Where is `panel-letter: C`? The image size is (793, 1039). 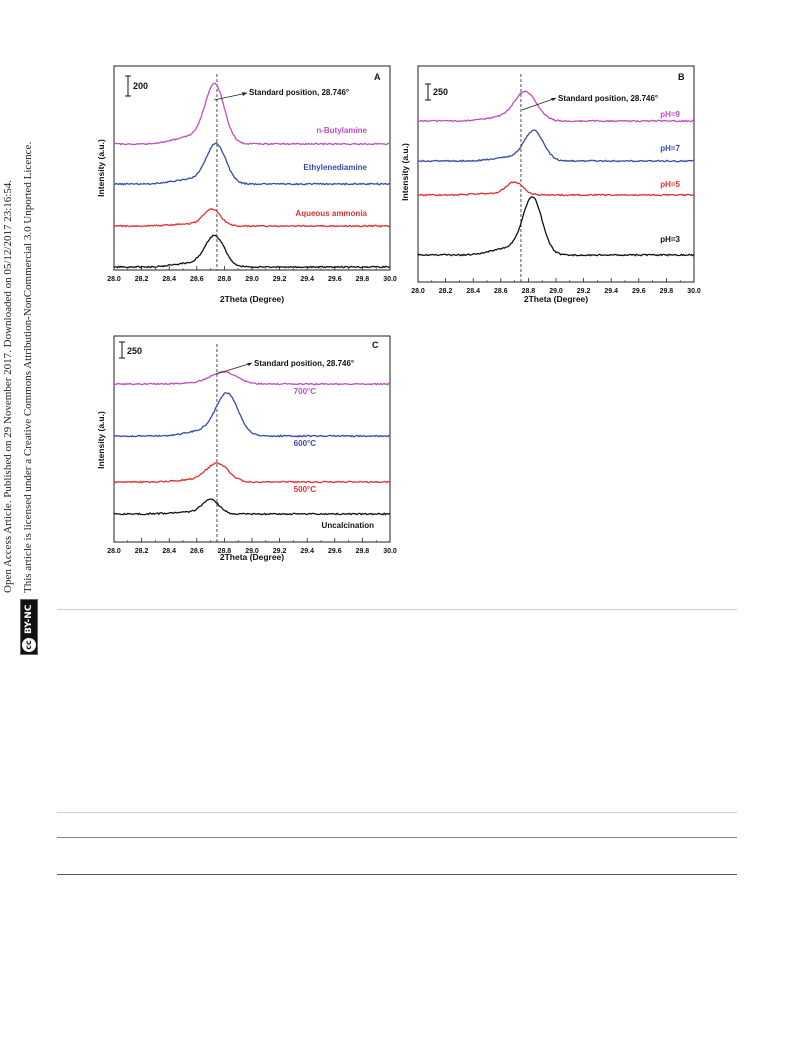
panel-letter: C is located at coordinates (375, 345).